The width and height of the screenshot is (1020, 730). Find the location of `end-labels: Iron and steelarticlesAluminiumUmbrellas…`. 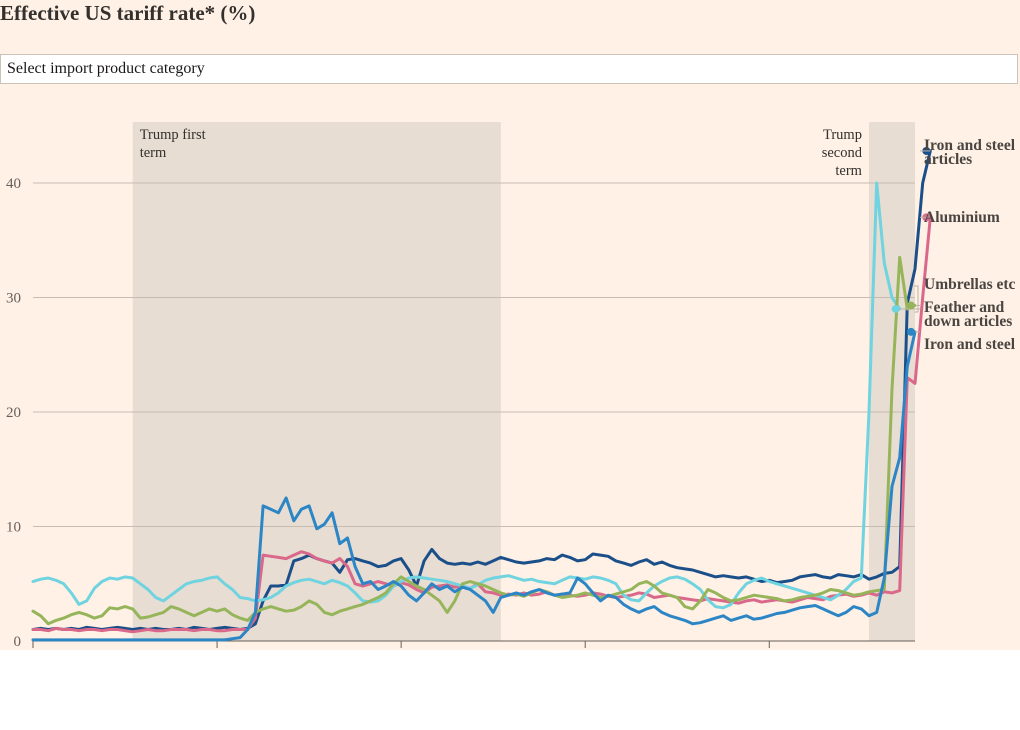

end-labels: Iron and steelarticlesAluminiumUmbrellas… is located at coordinates (953, 245).